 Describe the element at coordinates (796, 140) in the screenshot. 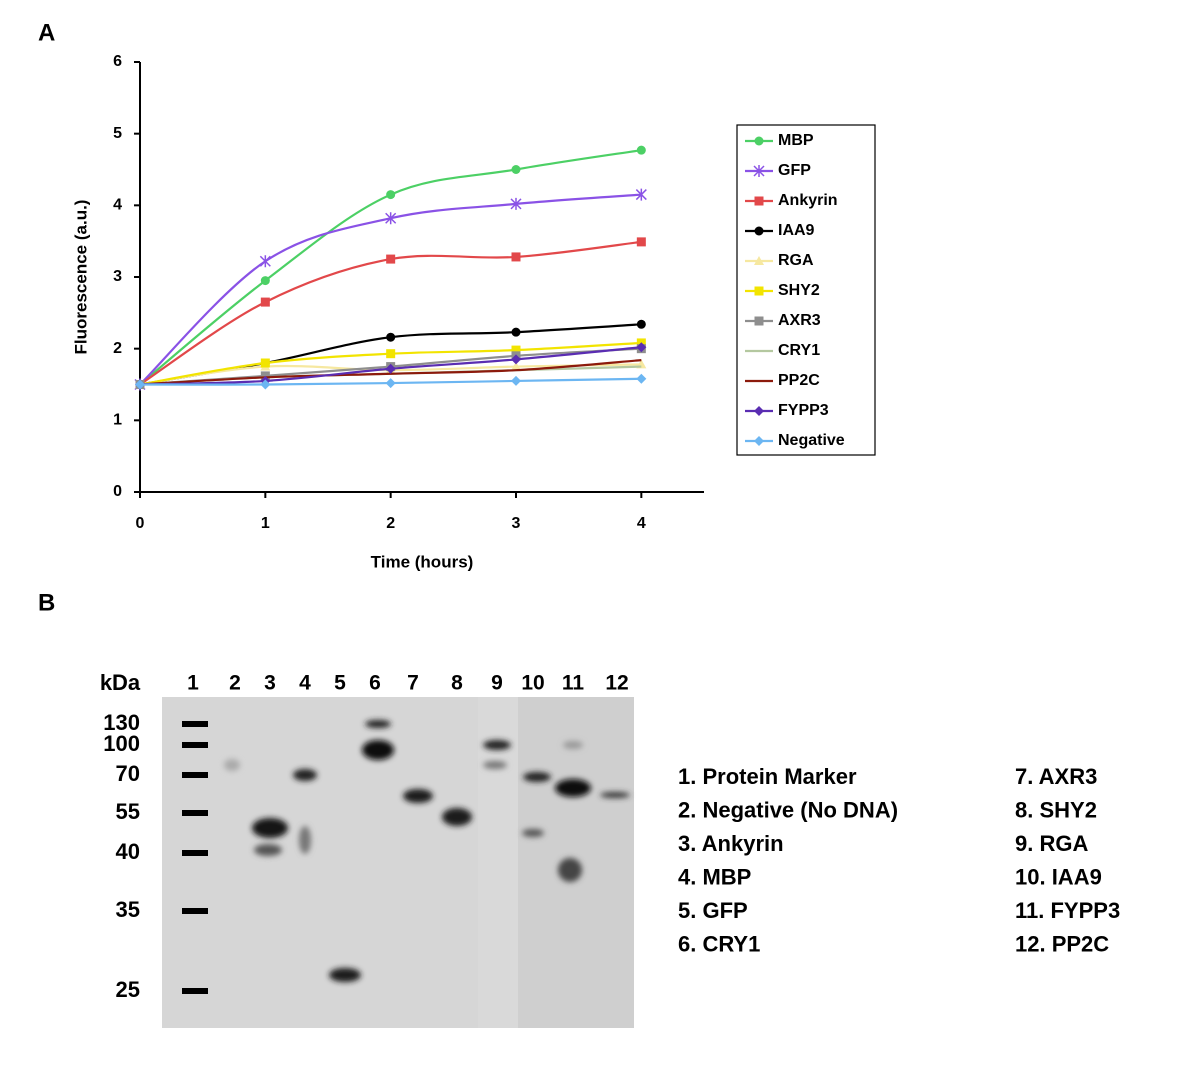

I see `legend-label: MBP` at that location.